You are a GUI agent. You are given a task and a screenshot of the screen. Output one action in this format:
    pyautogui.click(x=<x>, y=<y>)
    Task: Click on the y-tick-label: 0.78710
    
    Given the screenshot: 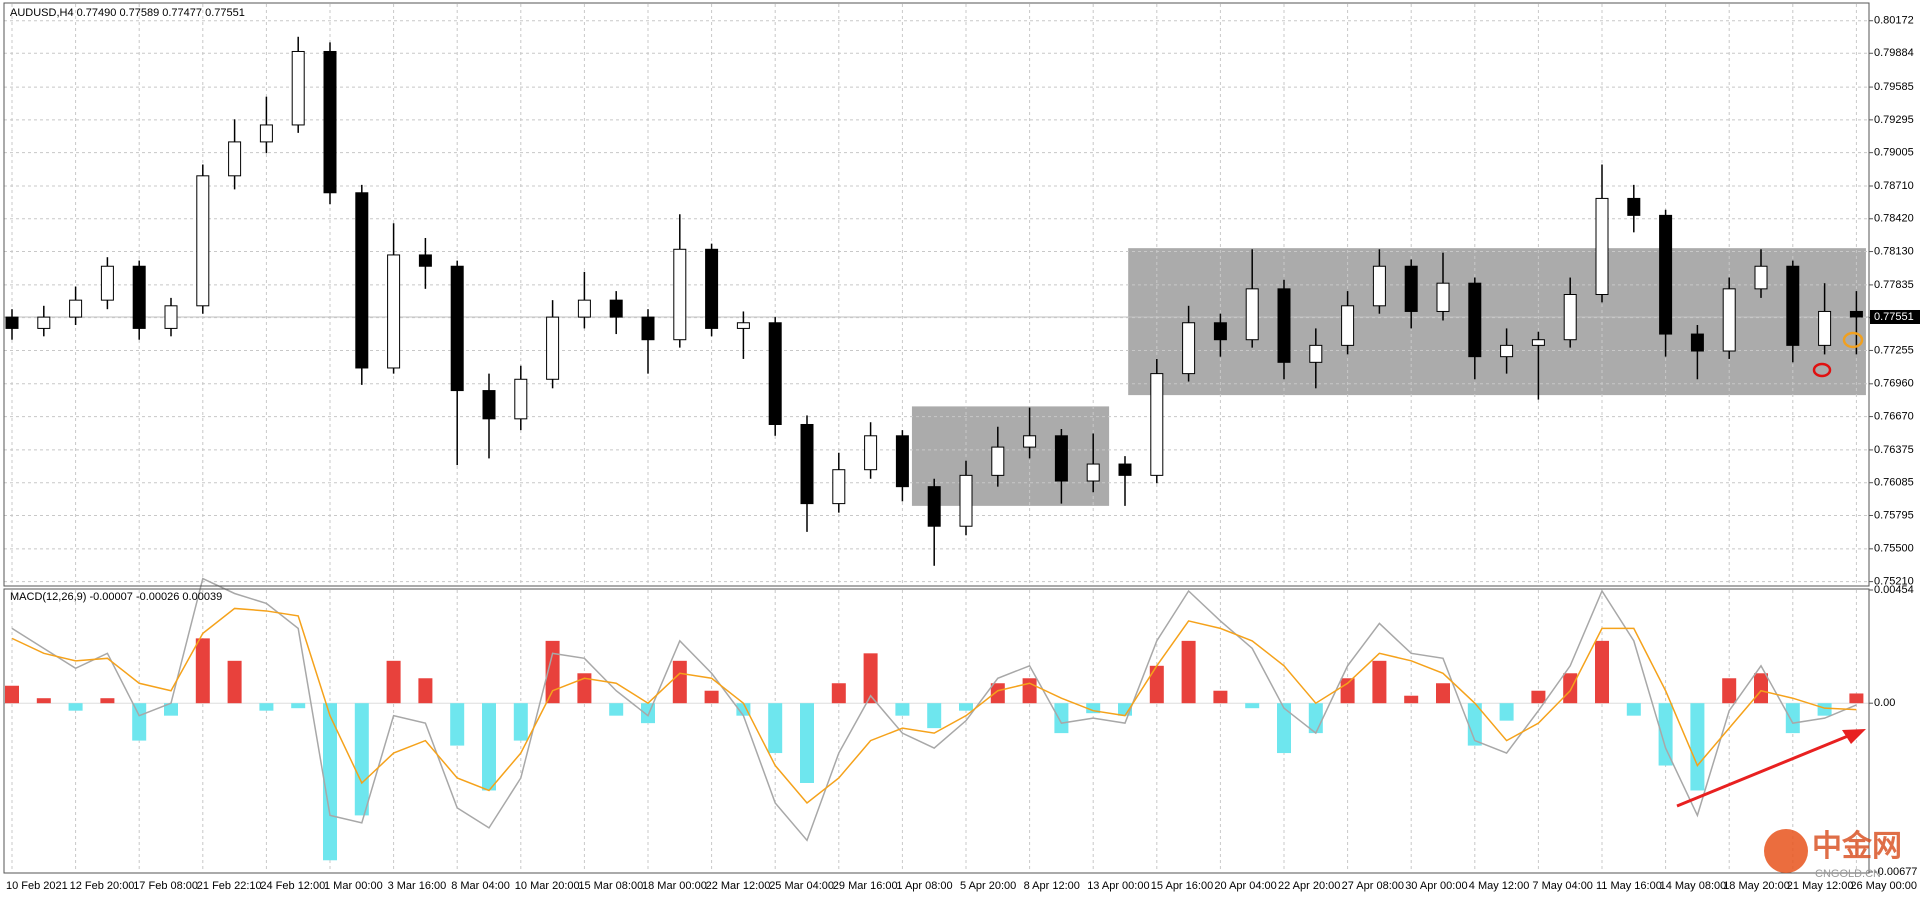 What is the action you would take?
    pyautogui.click(x=1894, y=186)
    